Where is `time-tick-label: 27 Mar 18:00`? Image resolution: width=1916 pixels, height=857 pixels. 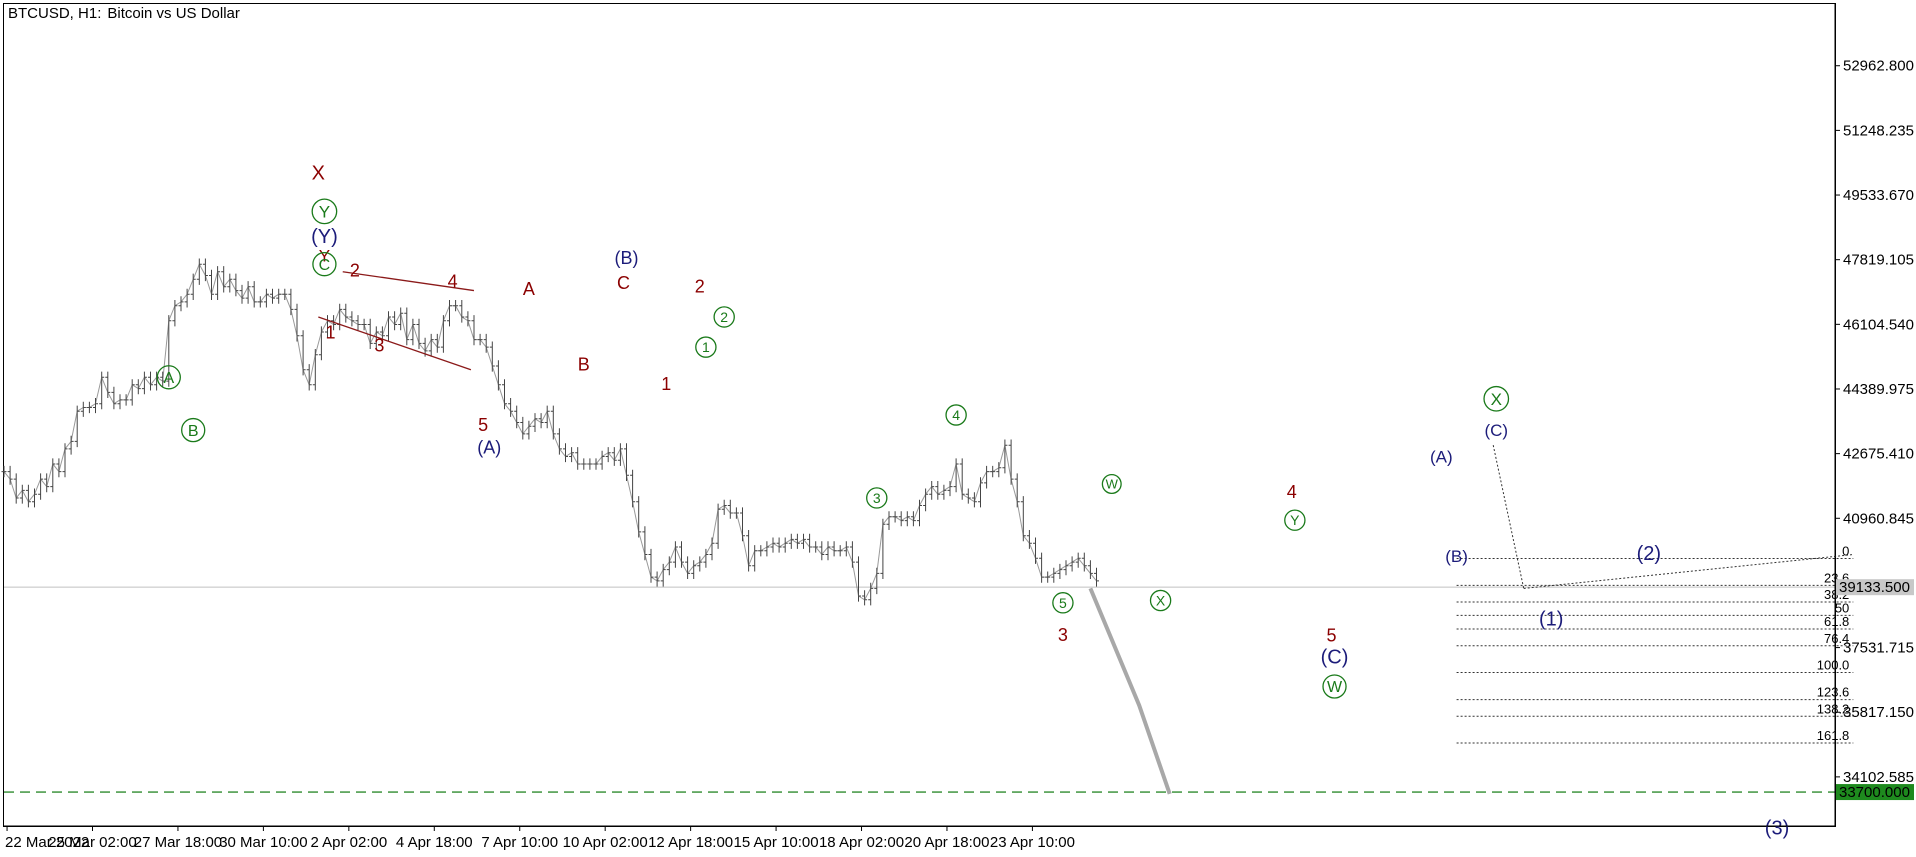
time-tick-label: 27 Mar 18:00 is located at coordinates (178, 842).